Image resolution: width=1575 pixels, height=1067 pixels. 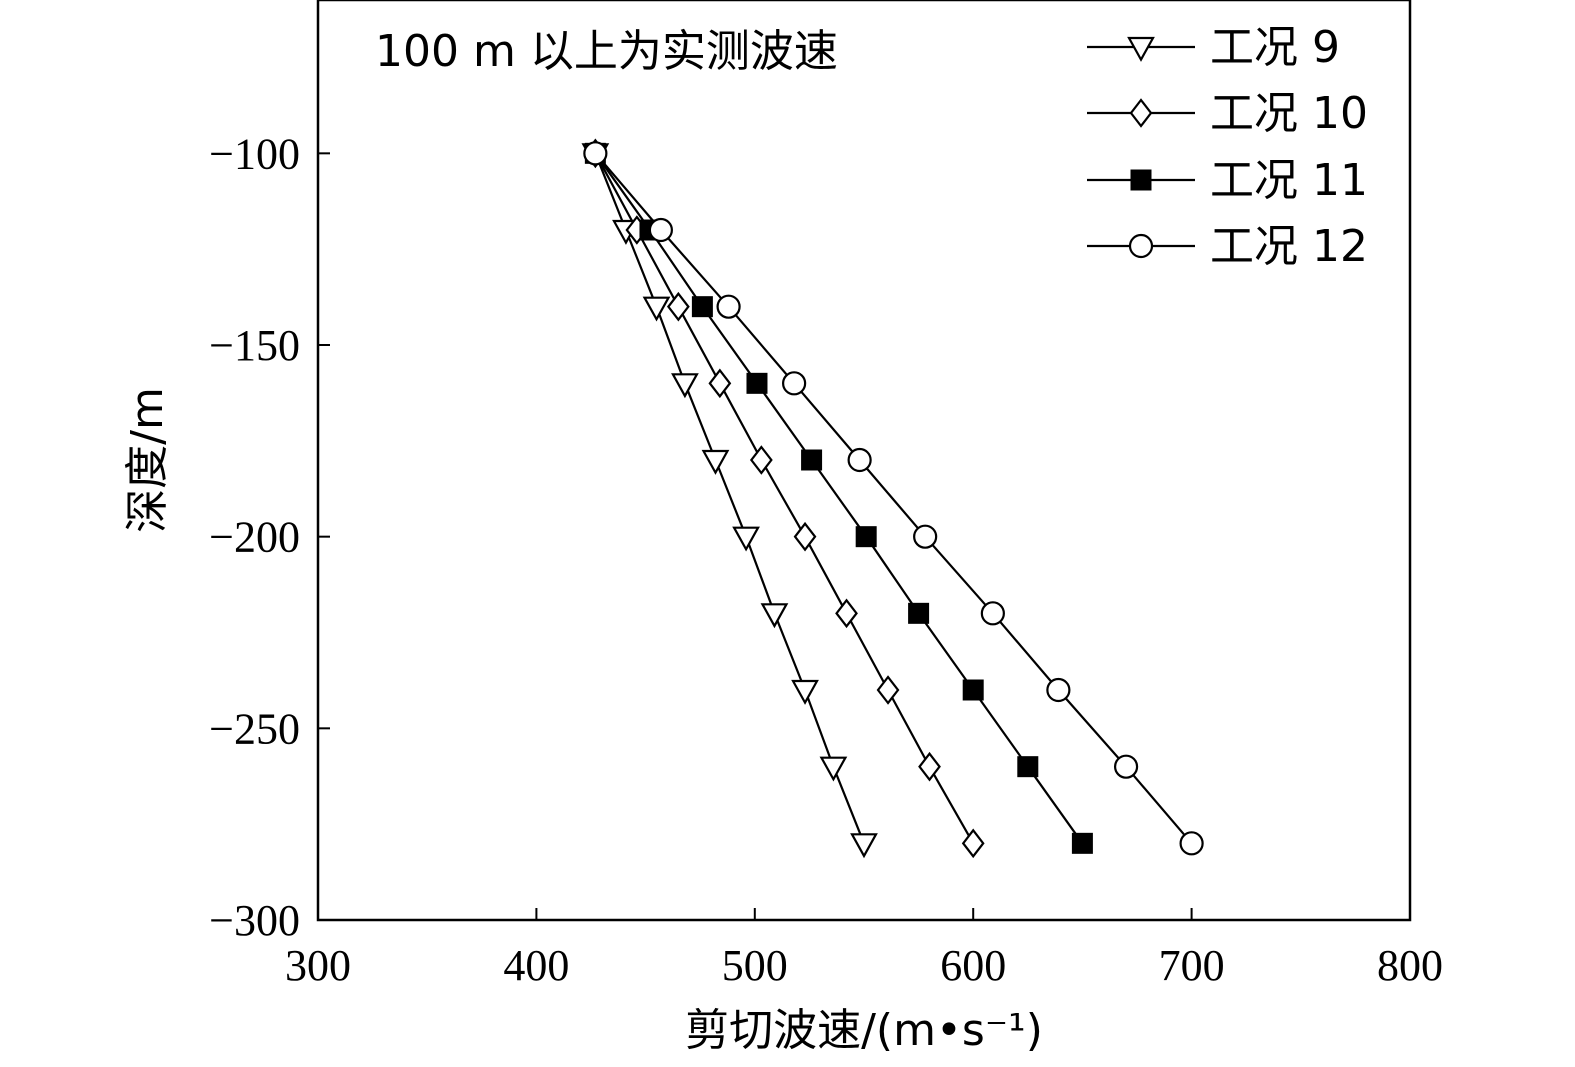 I want to click on annotation: 100 m 以上为实测波速, so click(x=606, y=51).